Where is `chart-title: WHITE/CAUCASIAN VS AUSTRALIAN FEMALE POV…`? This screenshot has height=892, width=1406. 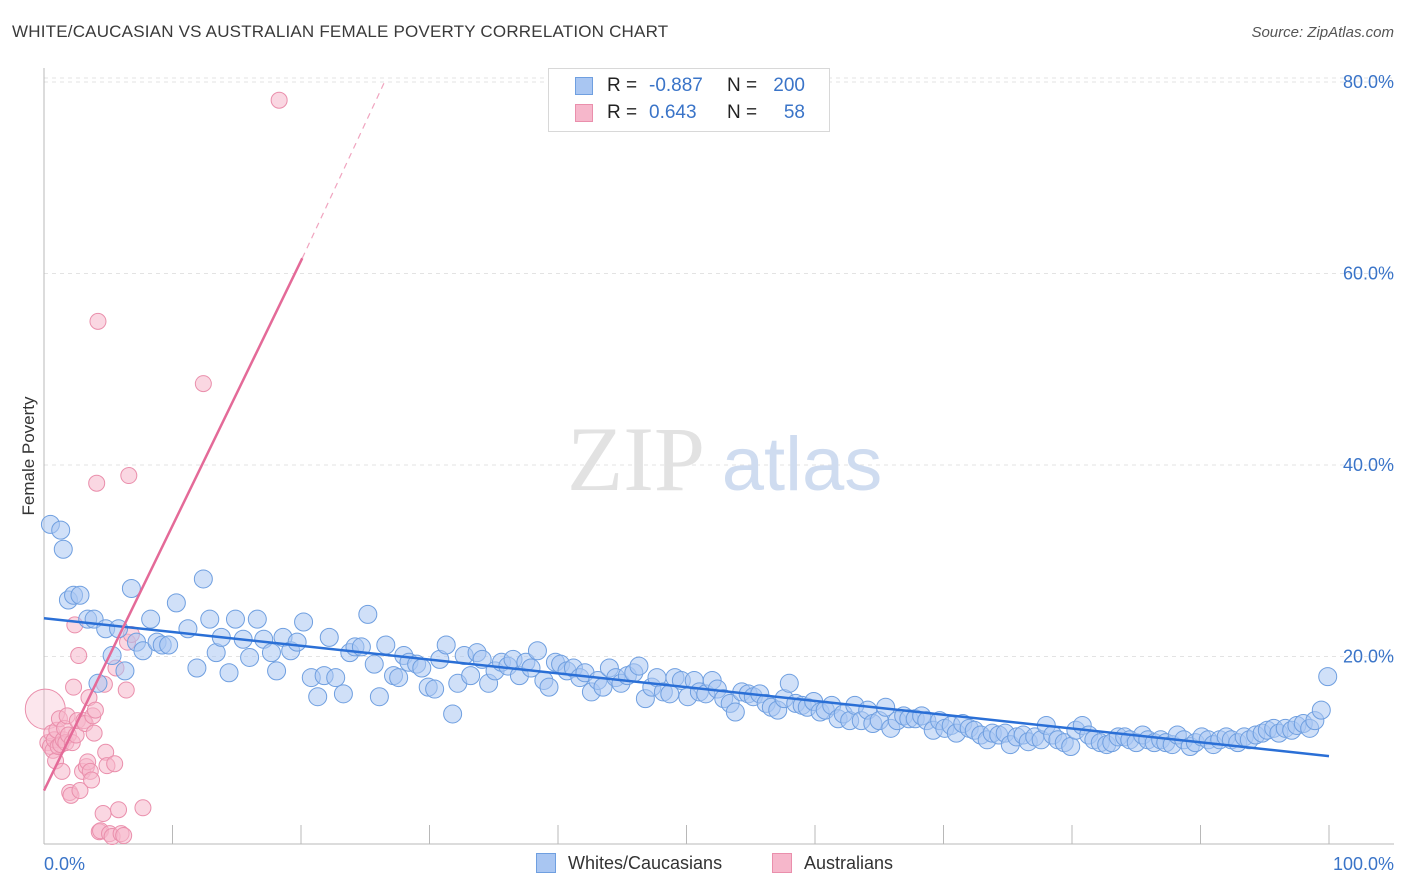
chart-title: WHITE/CAUCASIAN VS AUSTRALIAN FEMALE POV… is located at coordinates (340, 31).